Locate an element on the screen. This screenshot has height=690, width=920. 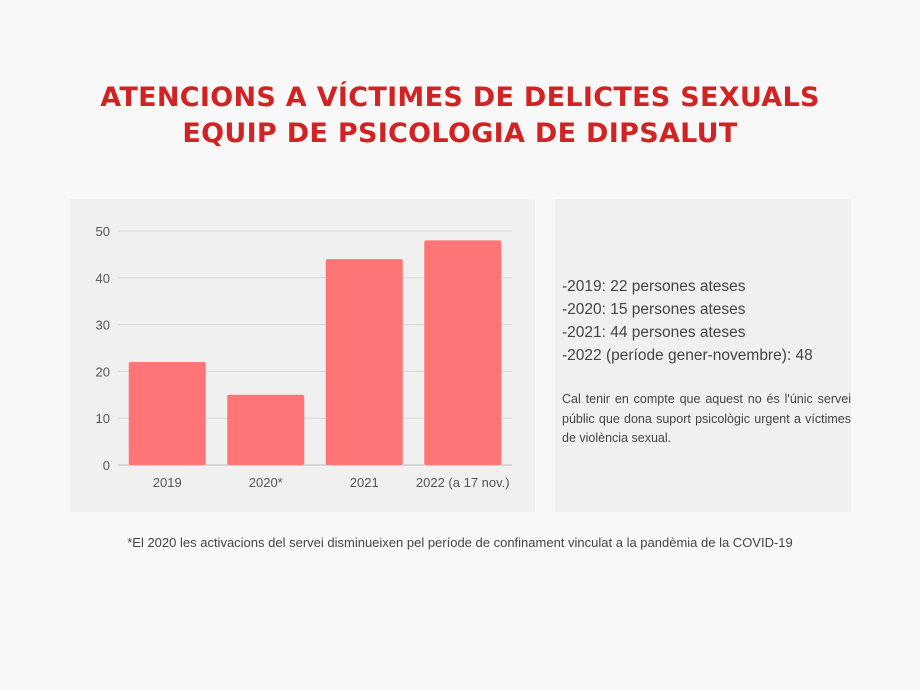
y-tick-label: 30 is located at coordinates (103, 325).